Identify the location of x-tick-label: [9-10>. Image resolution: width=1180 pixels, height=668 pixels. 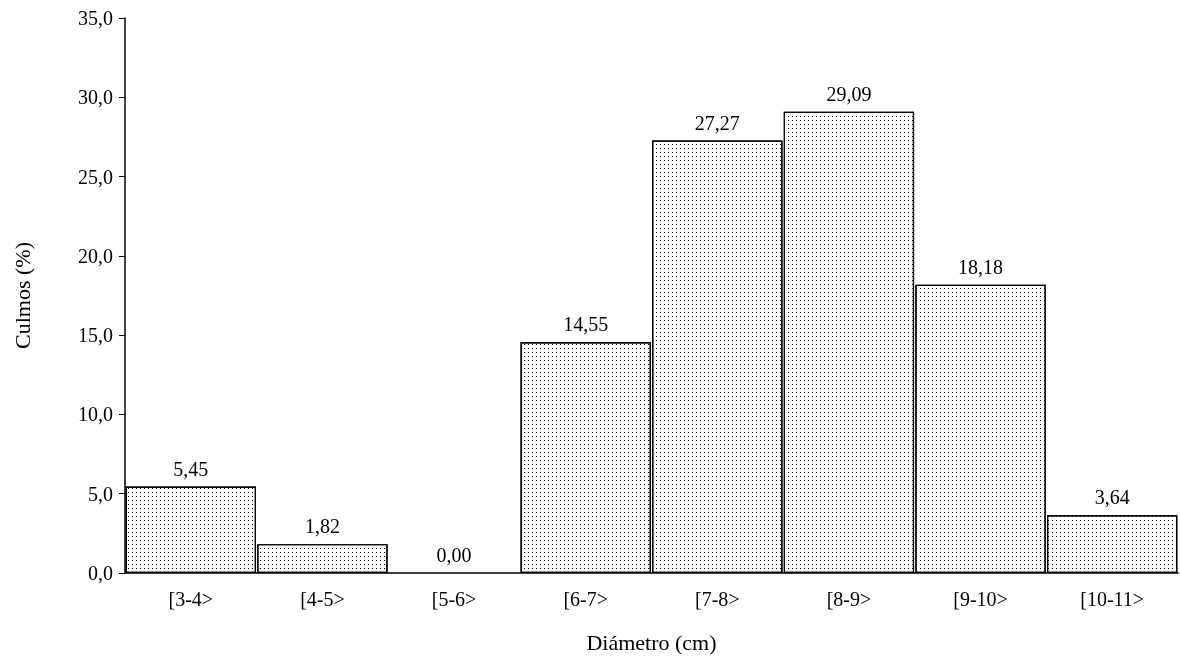
(980, 599).